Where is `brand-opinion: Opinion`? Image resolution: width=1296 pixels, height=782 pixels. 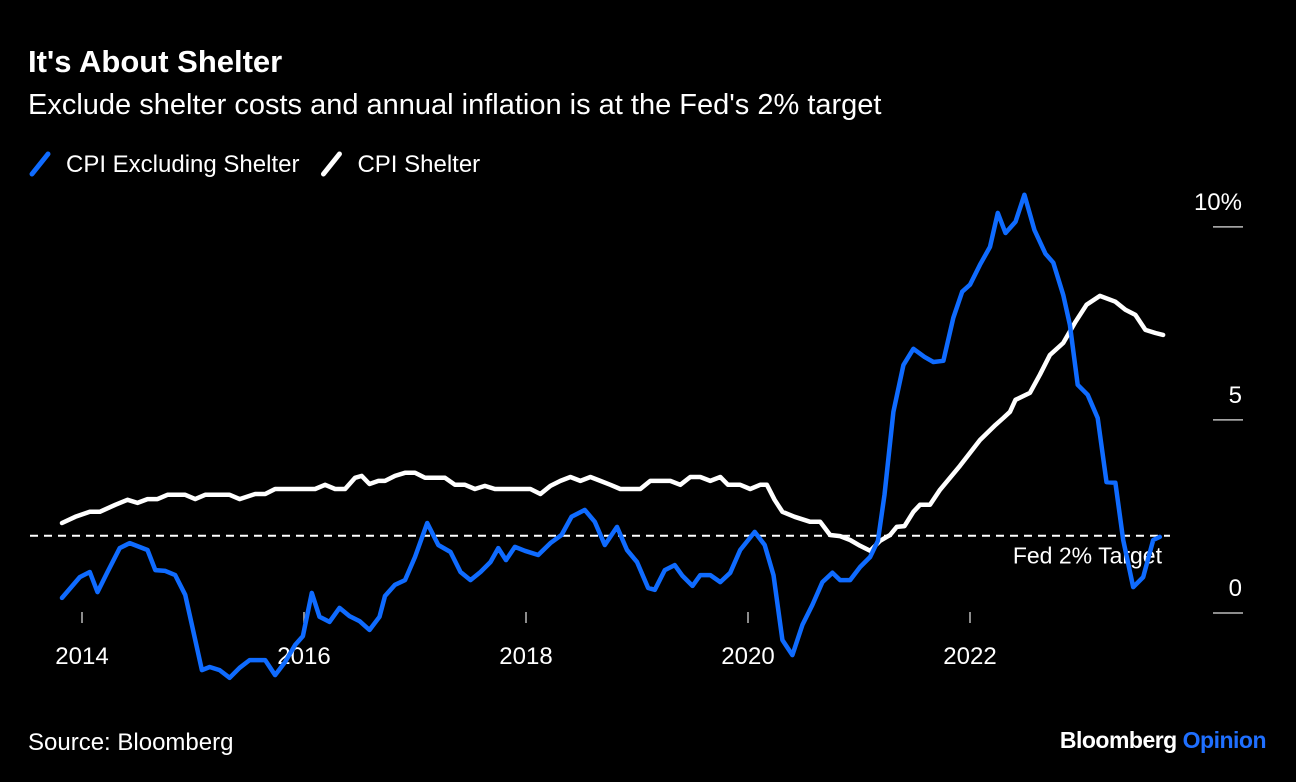
brand-opinion: Opinion is located at coordinates (1224, 740).